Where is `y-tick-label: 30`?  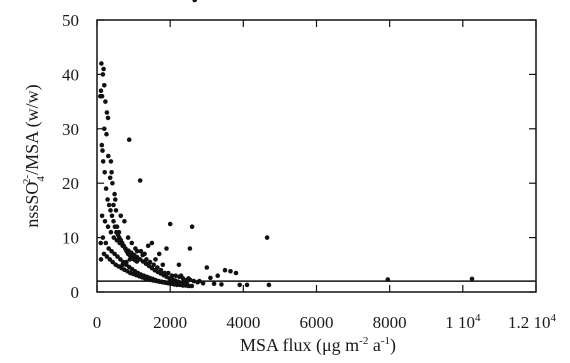 y-tick-label: 30 is located at coordinates (70, 129).